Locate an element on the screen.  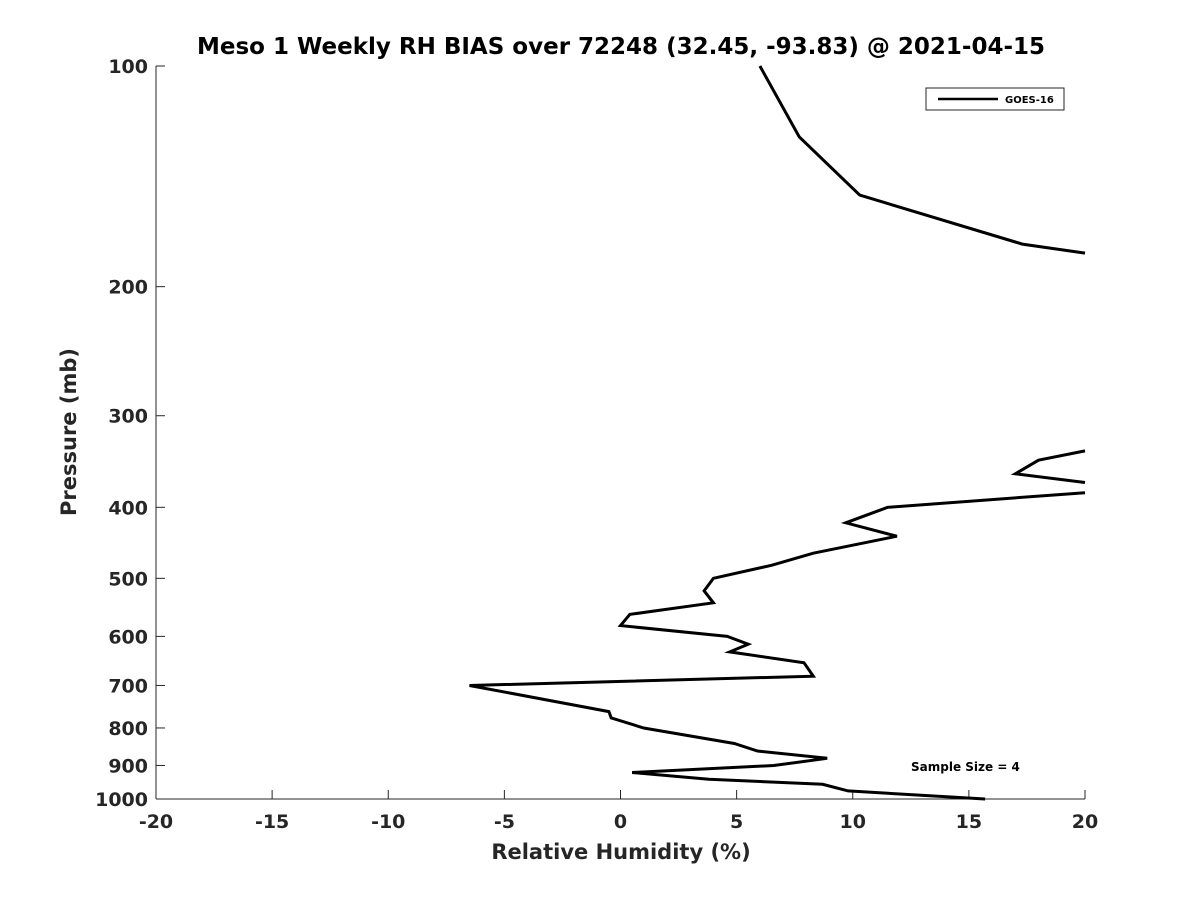
y-tick-label-200: 200 is located at coordinates (128, 288).